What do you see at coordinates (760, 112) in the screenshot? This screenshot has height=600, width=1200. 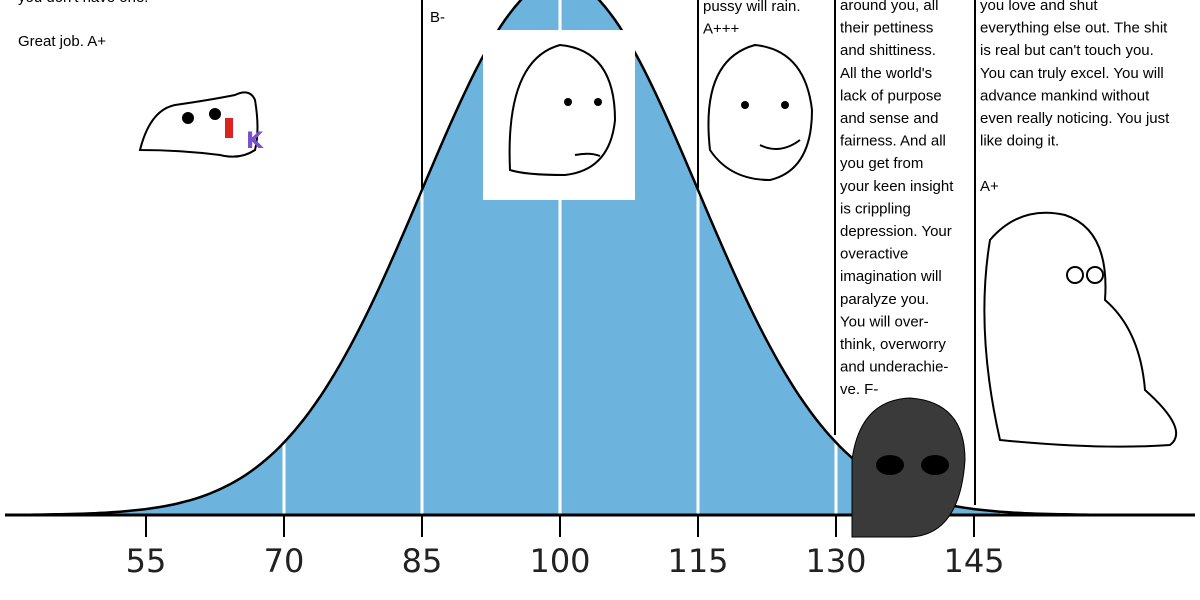 I see `face-smug` at bounding box center [760, 112].